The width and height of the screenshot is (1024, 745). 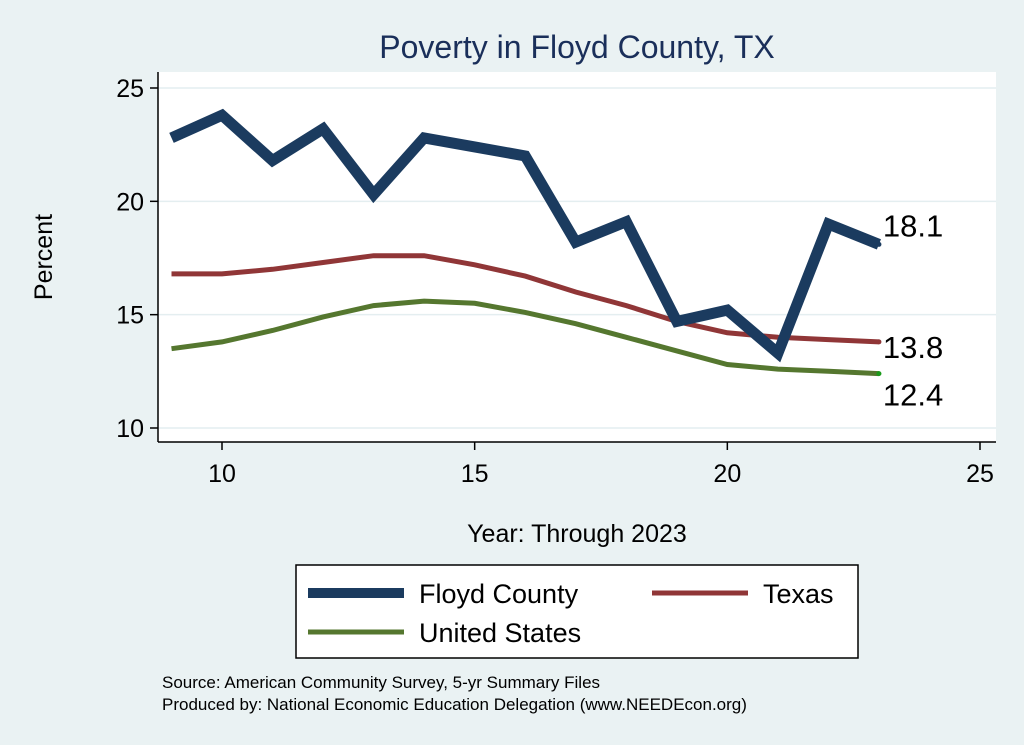 I want to click on end-point-texas, so click(x=879, y=342).